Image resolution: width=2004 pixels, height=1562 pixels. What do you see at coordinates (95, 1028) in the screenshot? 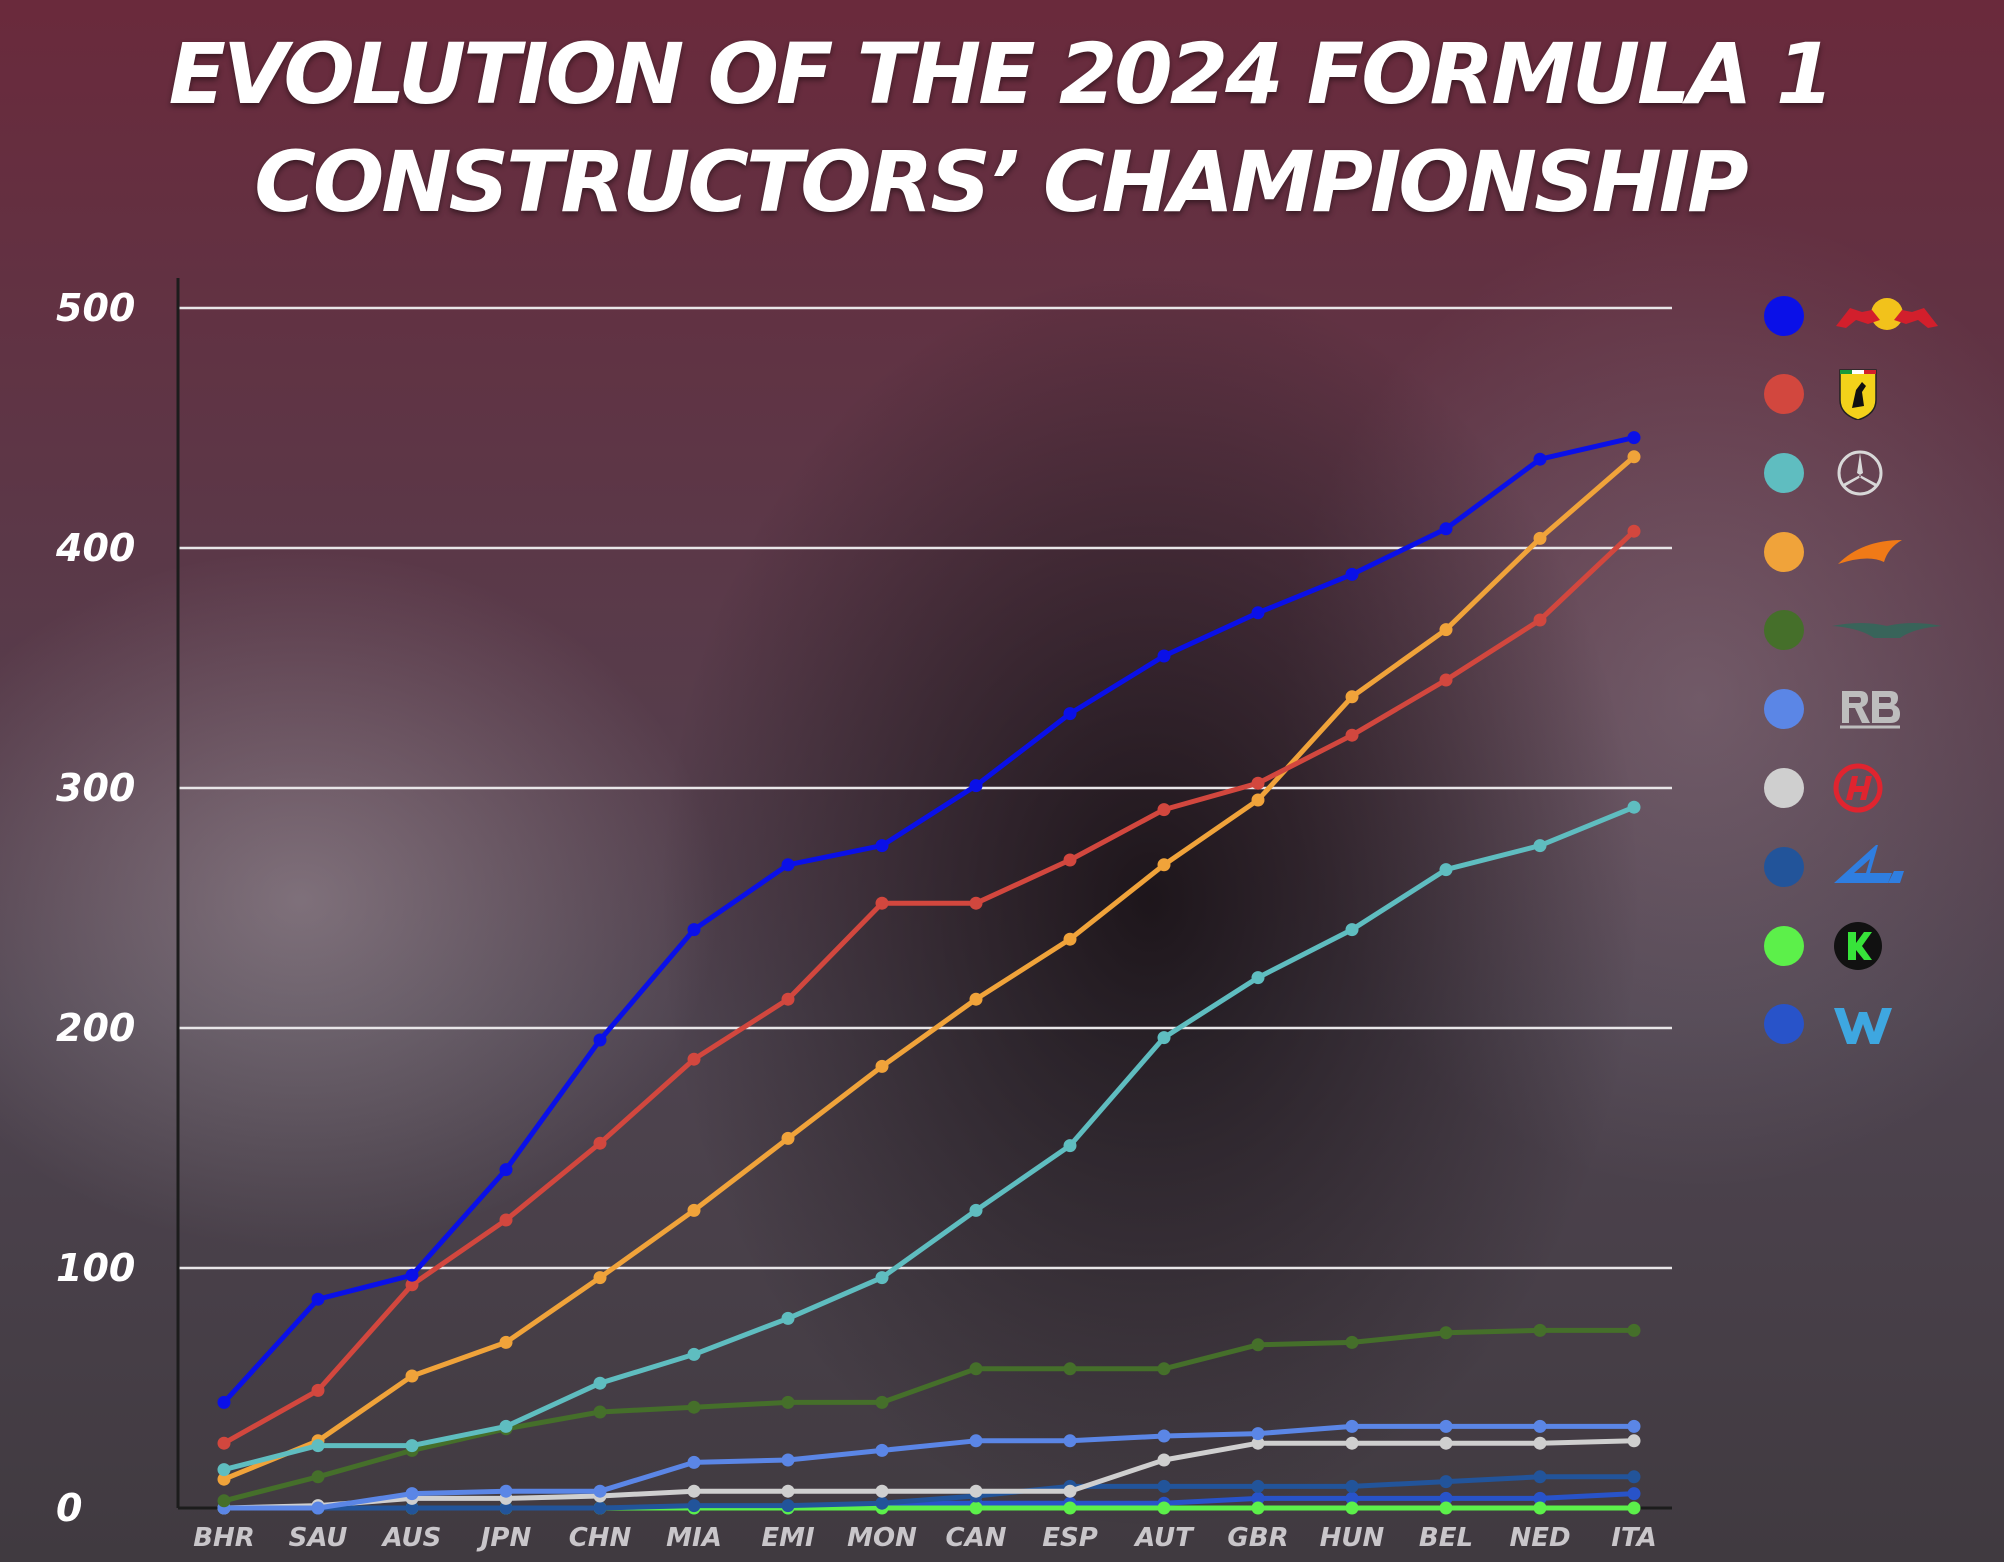
I see `y-tick-label: 200` at bounding box center [95, 1028].